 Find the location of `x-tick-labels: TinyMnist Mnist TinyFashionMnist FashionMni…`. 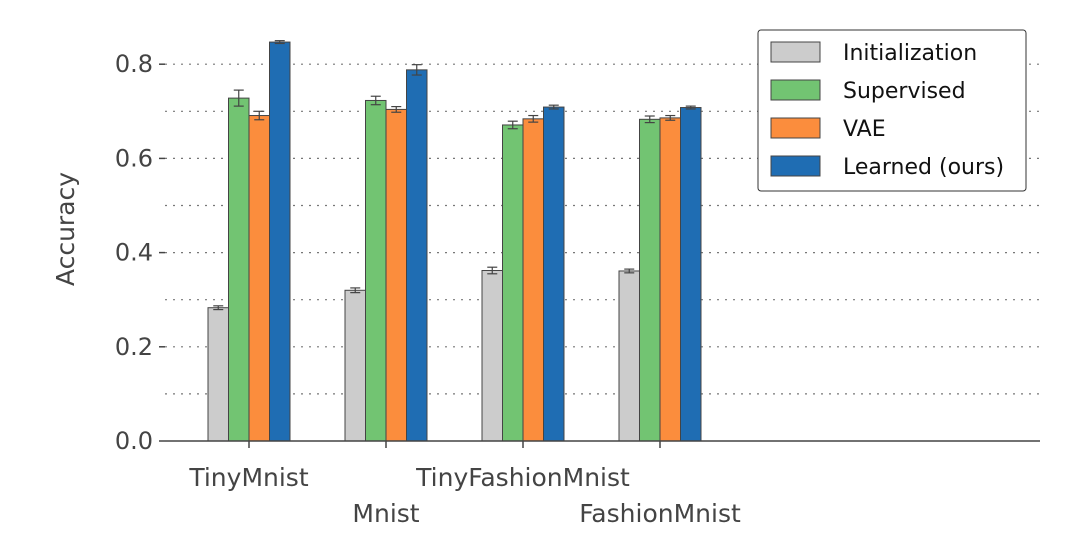

x-tick-labels: TinyMnist Mnist TinyFashionMnist FashionMni… is located at coordinates (464, 484).